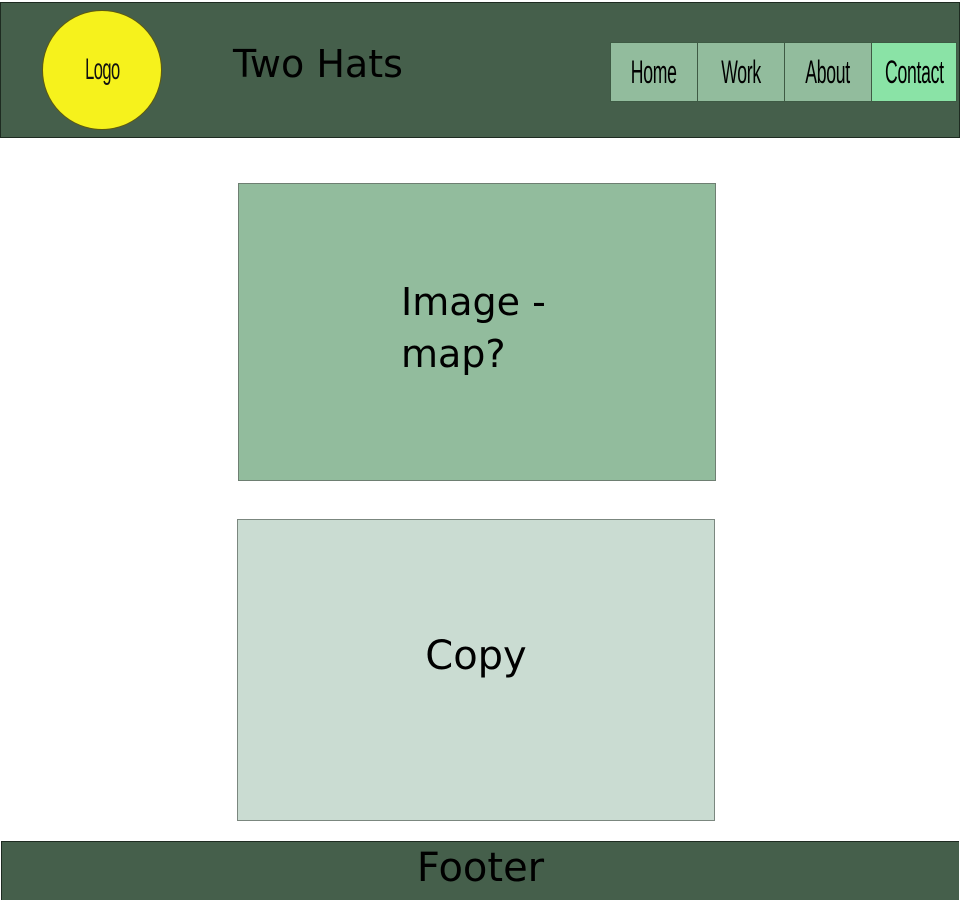 The height and width of the screenshot is (900, 960). I want to click on footer-label: Footer, so click(480, 868).